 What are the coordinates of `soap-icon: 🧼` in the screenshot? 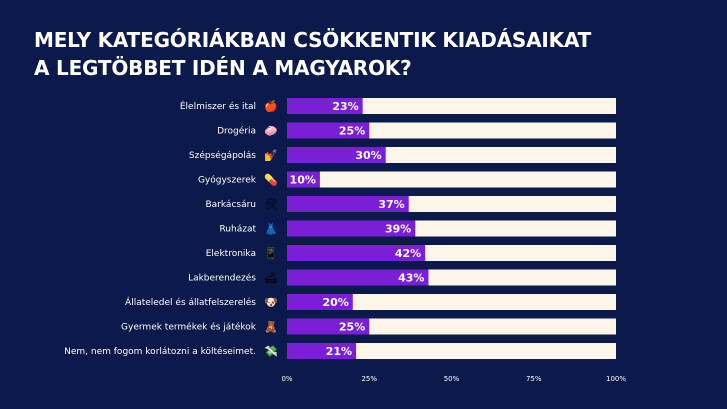 It's located at (271, 131).